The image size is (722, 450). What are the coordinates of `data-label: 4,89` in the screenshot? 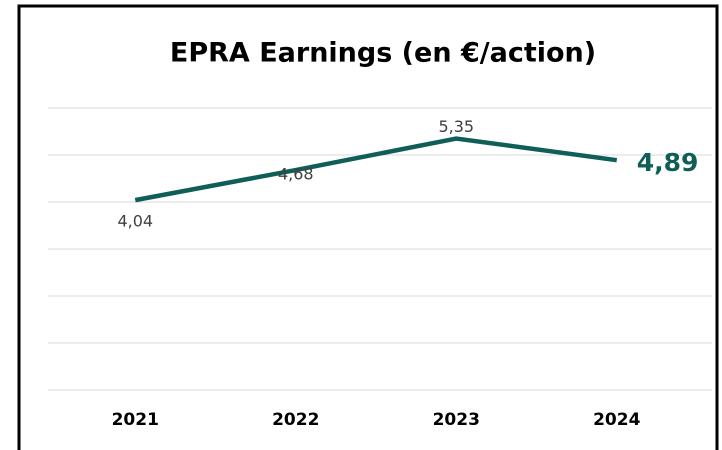 It's located at (668, 162).